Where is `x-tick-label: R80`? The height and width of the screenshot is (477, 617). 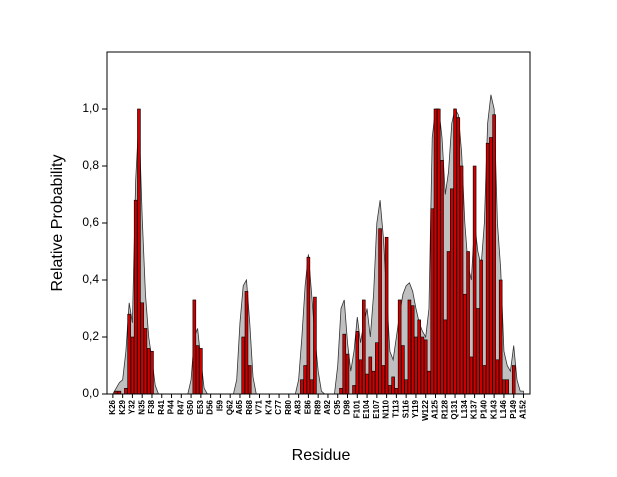 x-tick-label: R80 is located at coordinates (288, 406).